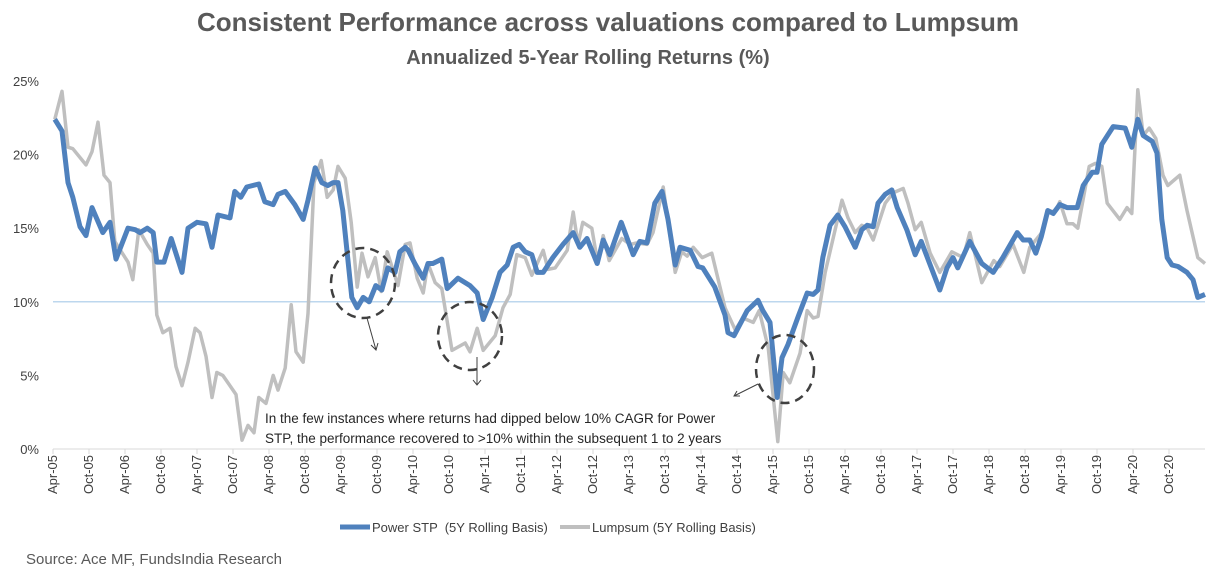 The image size is (1217, 583). I want to click on x-tick-label: Oct-15, so click(808, 474).